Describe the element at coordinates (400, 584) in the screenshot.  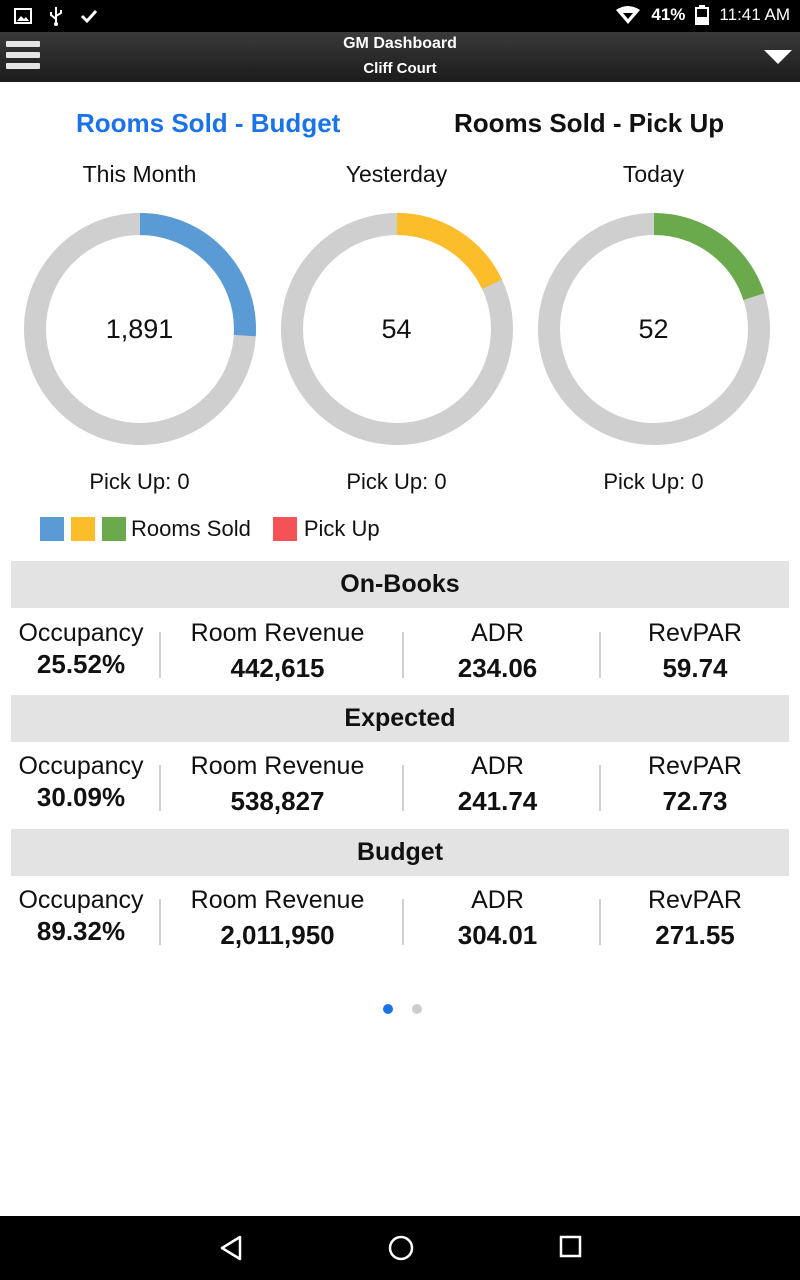
I see `section-header-on-books: On-Books` at that location.